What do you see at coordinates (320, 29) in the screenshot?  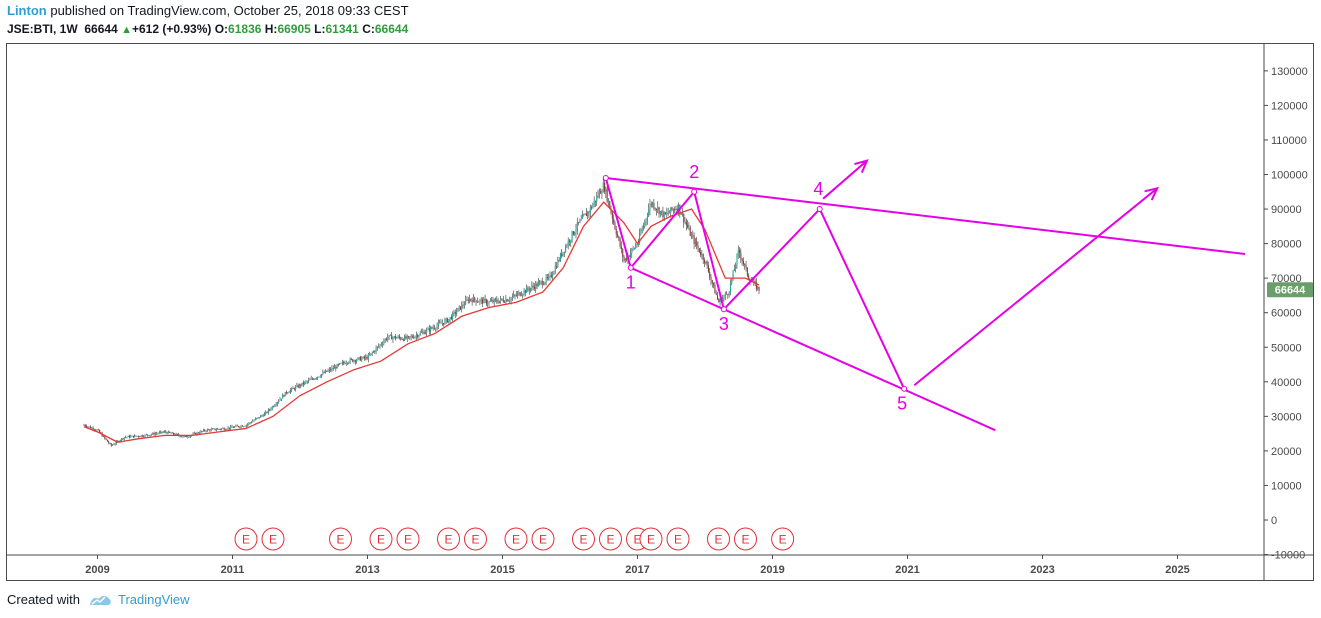 I see `low-label: L:` at bounding box center [320, 29].